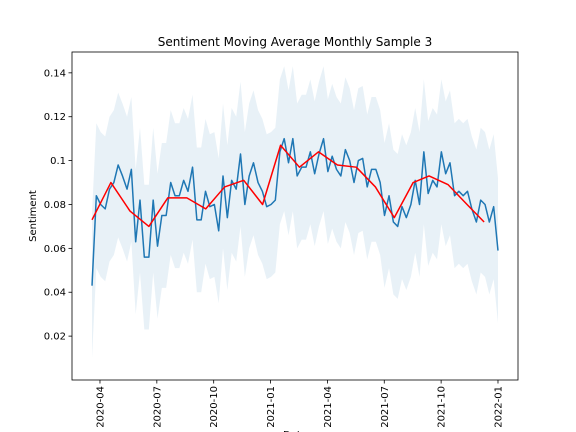  What do you see at coordinates (33, 216) in the screenshot?
I see `y-axis-label: Sentiment` at bounding box center [33, 216].